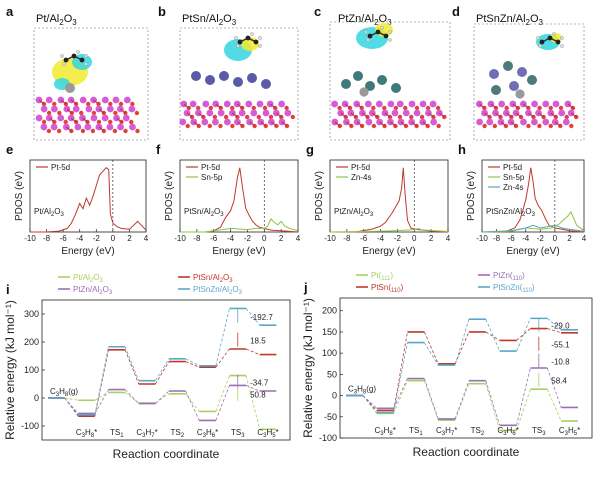 Image resolution: width=600 pixels, height=488 pixels. I want to click on panel-letter-b: b, so click(162, 11).